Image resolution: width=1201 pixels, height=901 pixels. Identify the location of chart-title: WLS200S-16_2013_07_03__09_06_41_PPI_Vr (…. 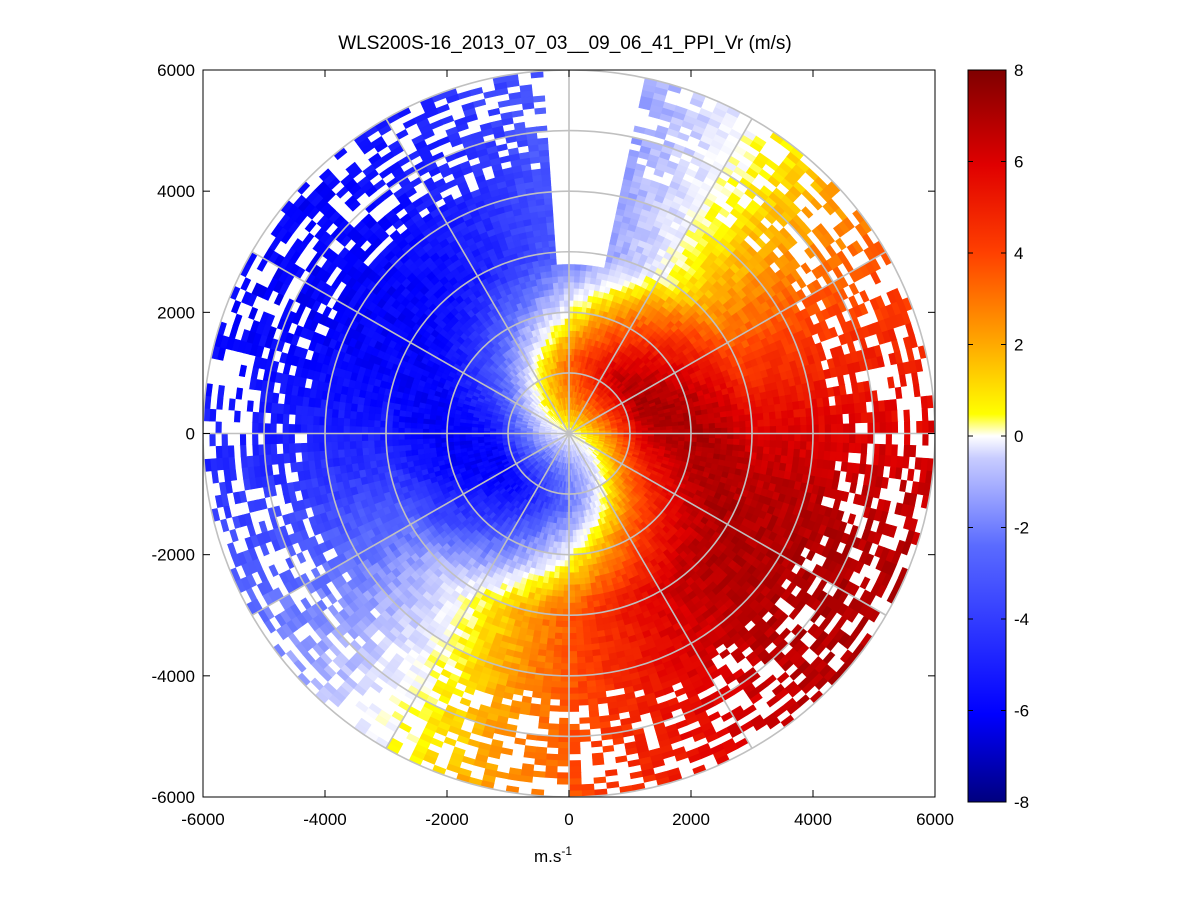
(565, 43).